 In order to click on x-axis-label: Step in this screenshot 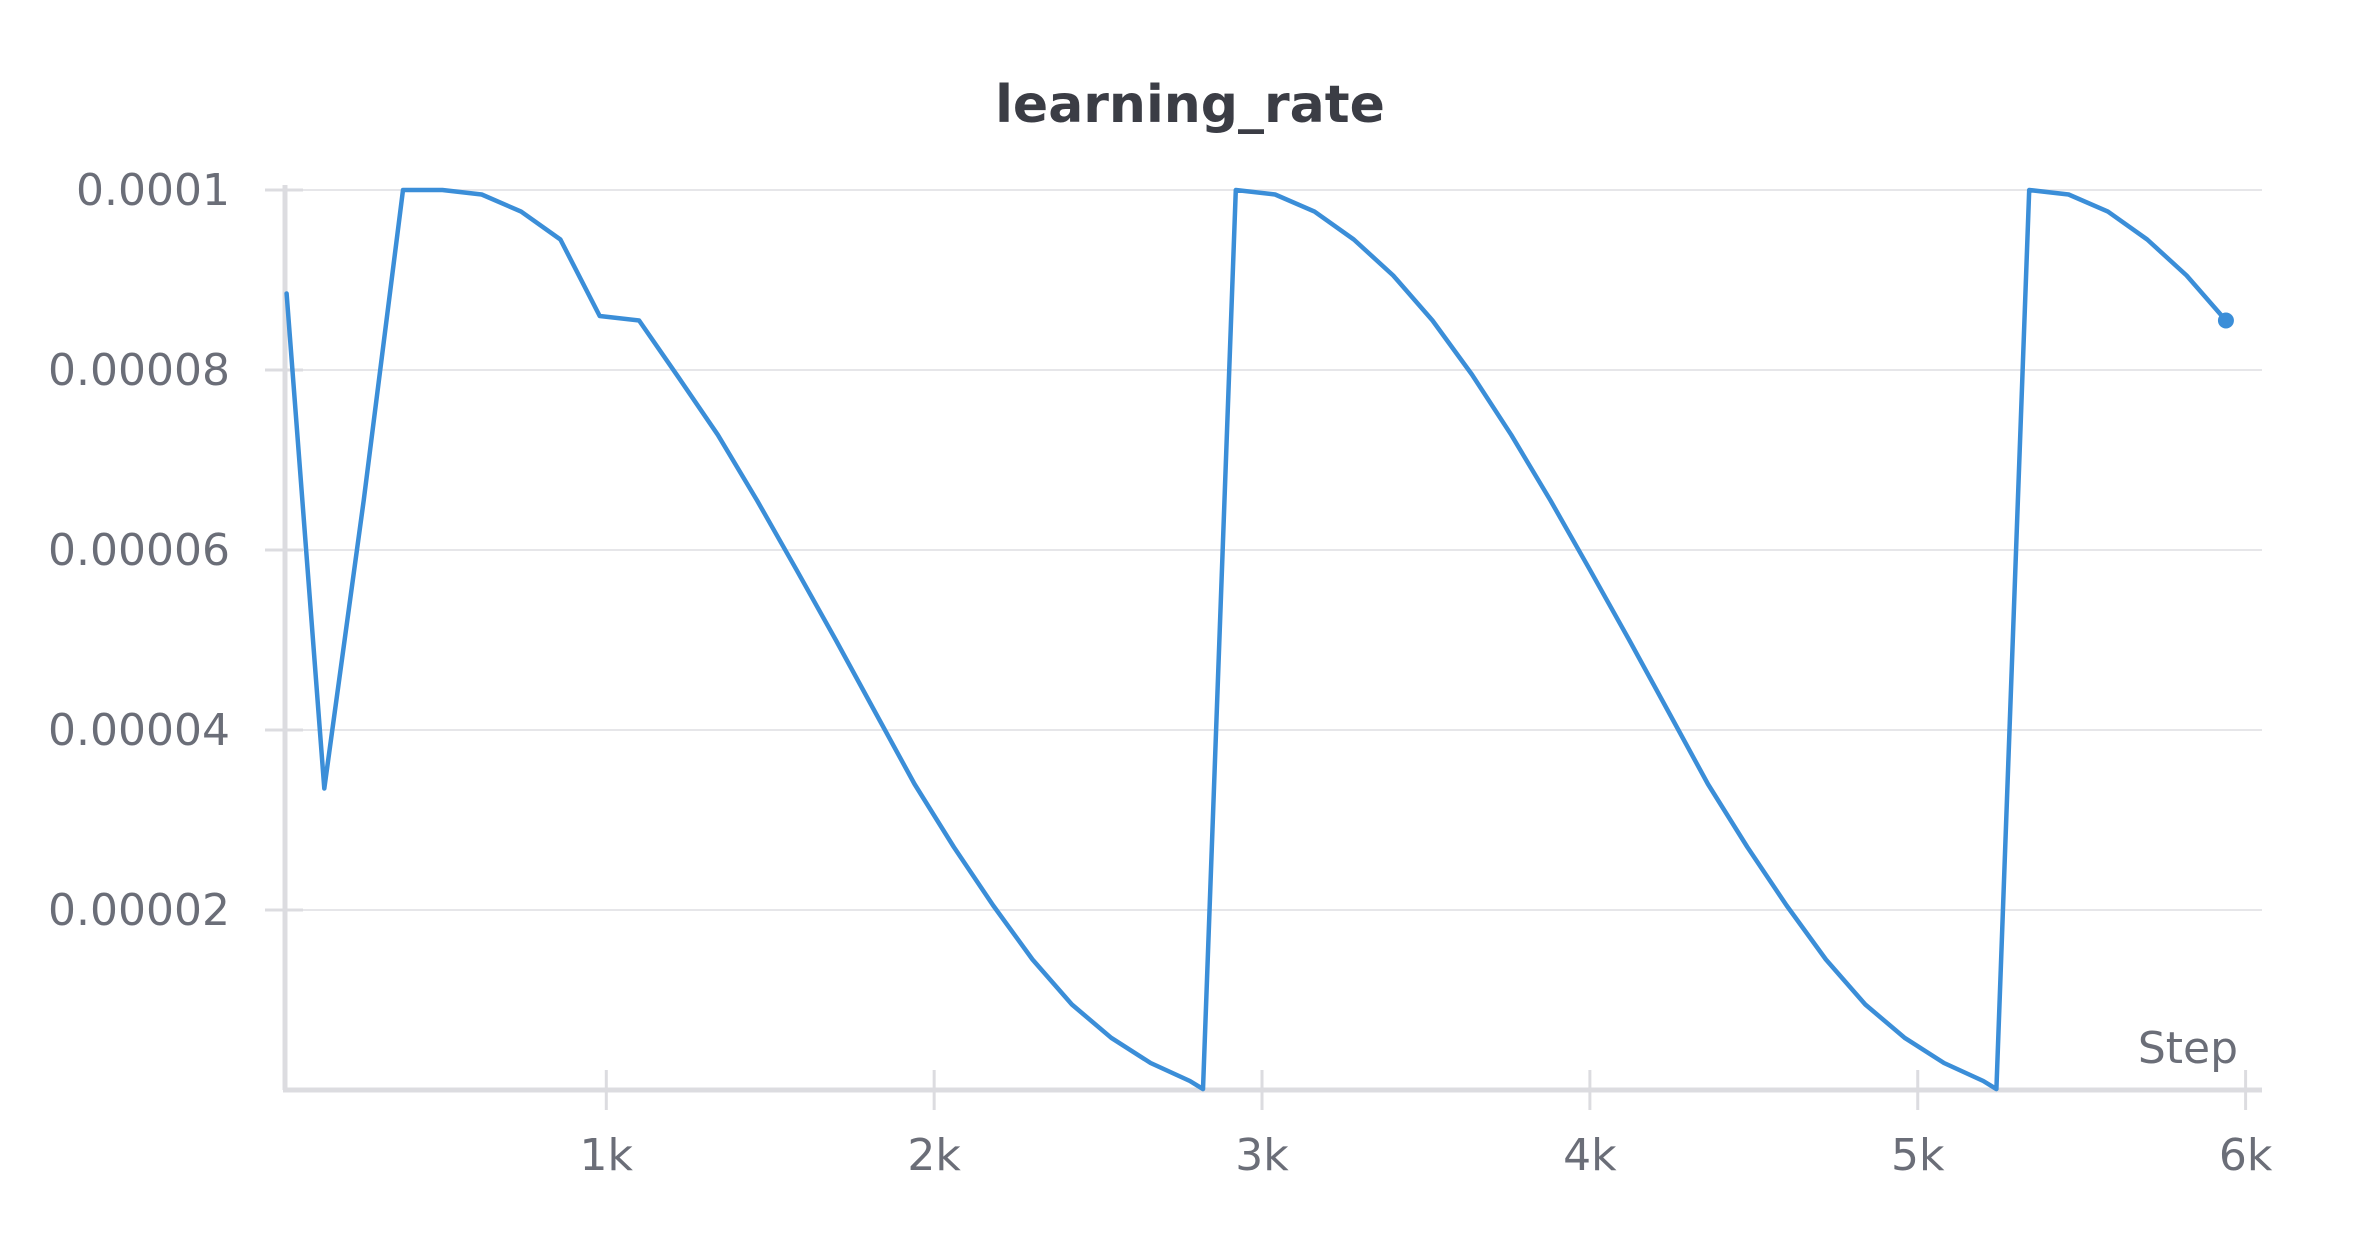, I will do `click(2188, 1048)`.